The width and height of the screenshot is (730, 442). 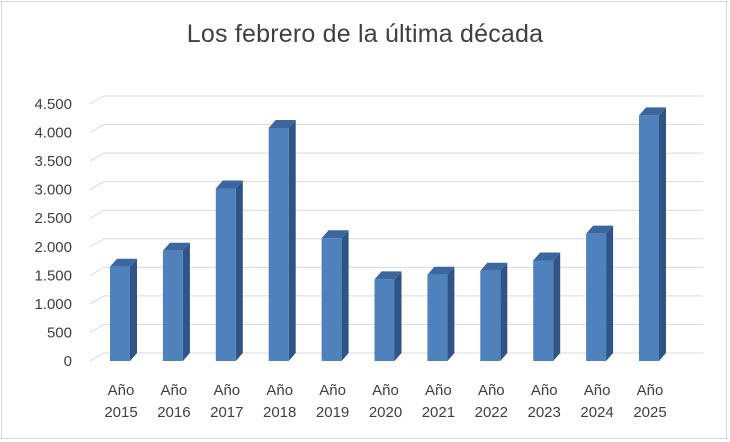 What do you see at coordinates (53, 218) in the screenshot?
I see `y-tick-label: 2.500` at bounding box center [53, 218].